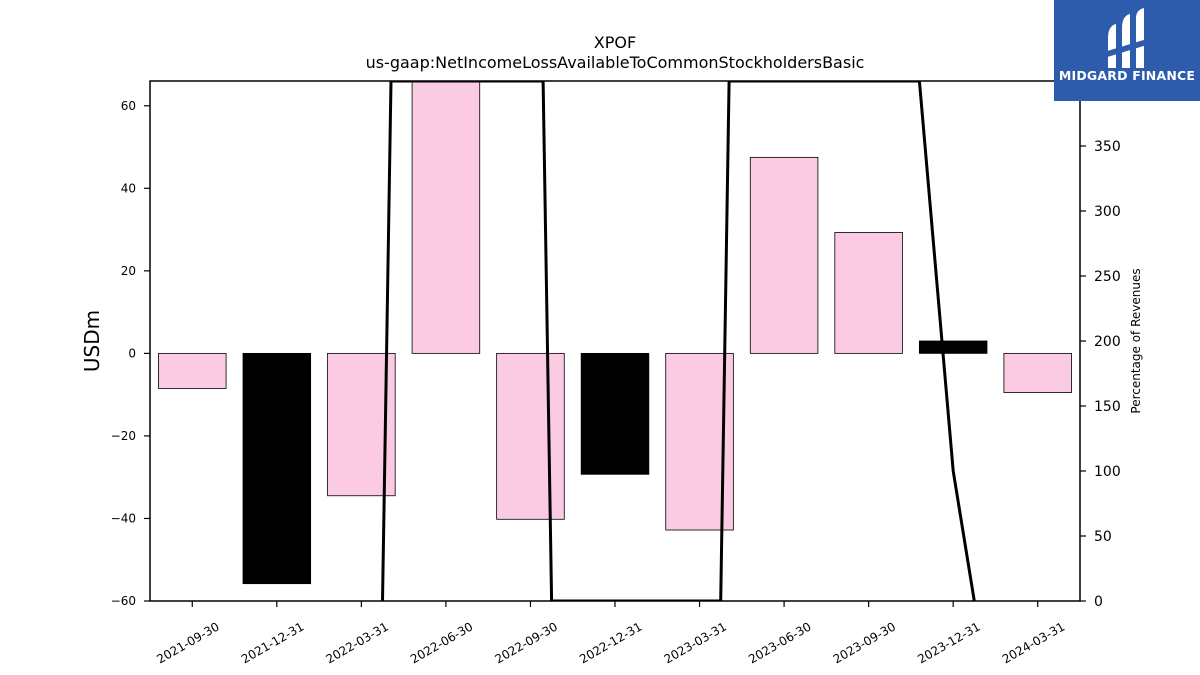 Image resolution: width=1200 pixels, height=675 pixels. Describe the element at coordinates (1107, 472) in the screenshot. I see `y2-tick-label: 100` at that location.